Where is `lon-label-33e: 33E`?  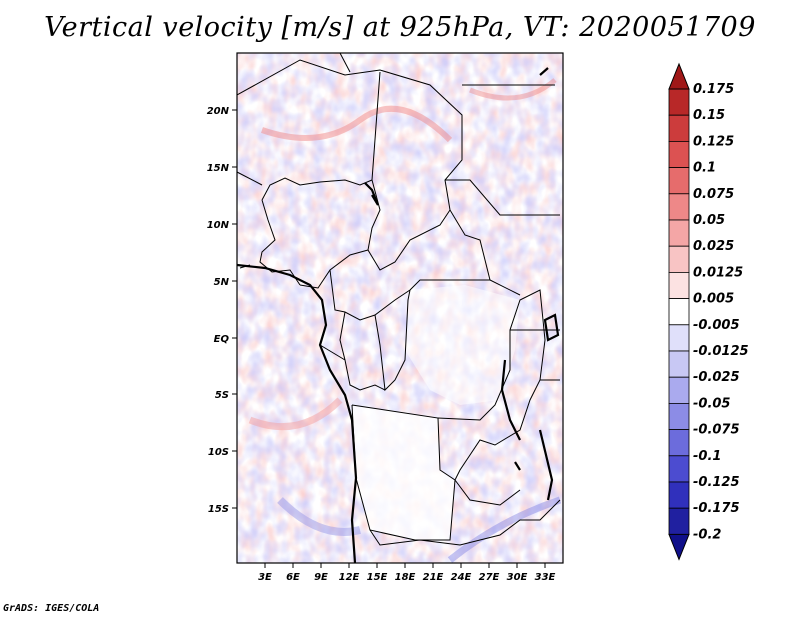 lon-label-33e: 33E is located at coordinates (545, 577).